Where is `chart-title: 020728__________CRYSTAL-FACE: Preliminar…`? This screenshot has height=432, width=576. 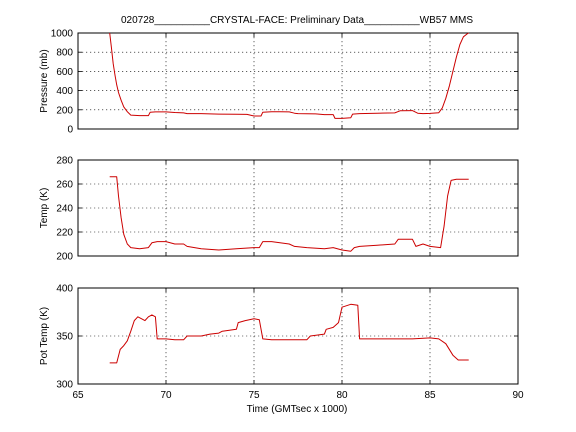 chart-title: 020728__________CRYSTAL-FACE: Preliminar… is located at coordinates (297, 20).